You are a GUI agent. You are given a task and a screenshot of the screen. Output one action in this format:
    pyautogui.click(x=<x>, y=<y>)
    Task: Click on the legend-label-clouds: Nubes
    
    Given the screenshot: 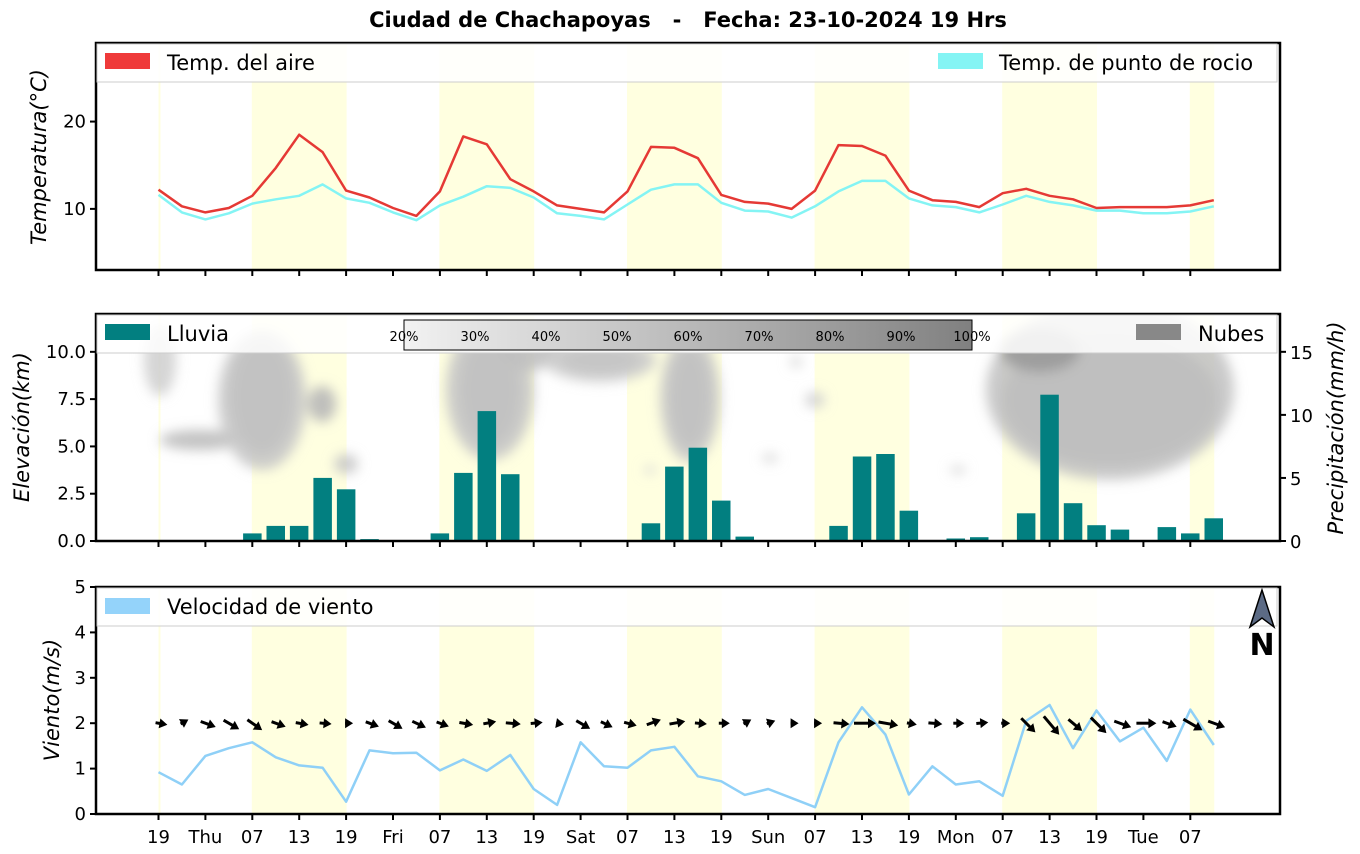 What is the action you would take?
    pyautogui.click(x=1231, y=334)
    